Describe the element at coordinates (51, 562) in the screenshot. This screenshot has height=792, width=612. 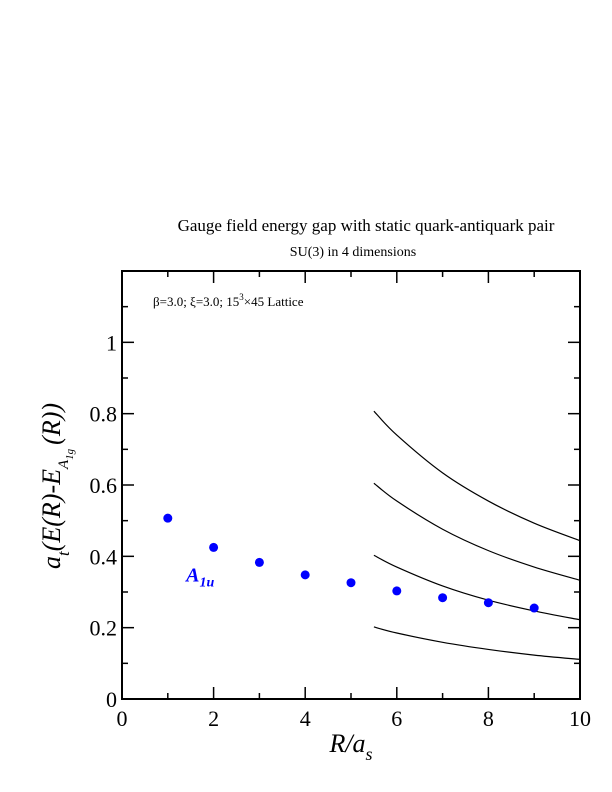
I see `y-axis-label-a: a` at that location.